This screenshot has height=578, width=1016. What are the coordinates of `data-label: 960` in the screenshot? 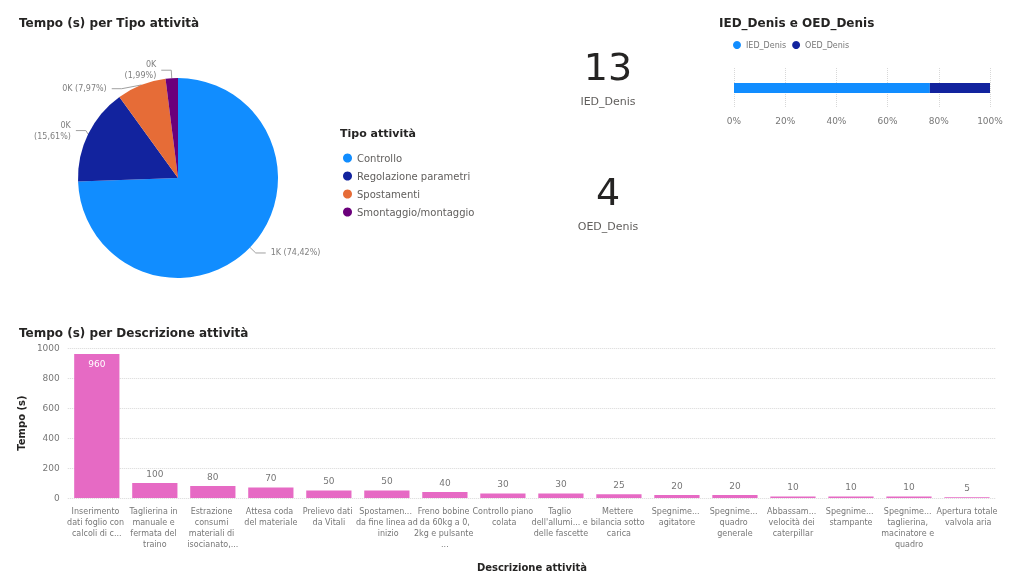 It's located at (97, 363).